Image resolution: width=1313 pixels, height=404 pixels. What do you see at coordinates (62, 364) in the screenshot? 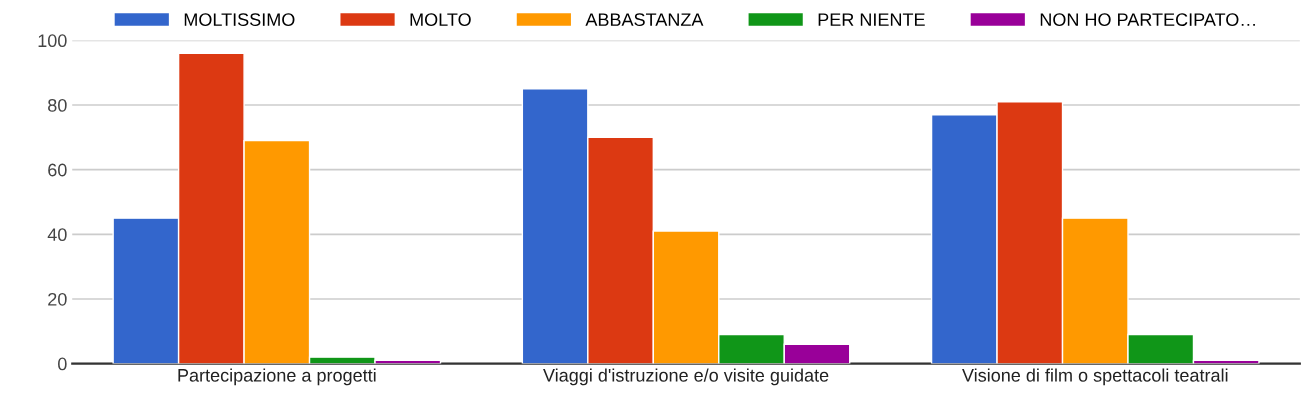
I see `y-tick-label: 0` at bounding box center [62, 364].